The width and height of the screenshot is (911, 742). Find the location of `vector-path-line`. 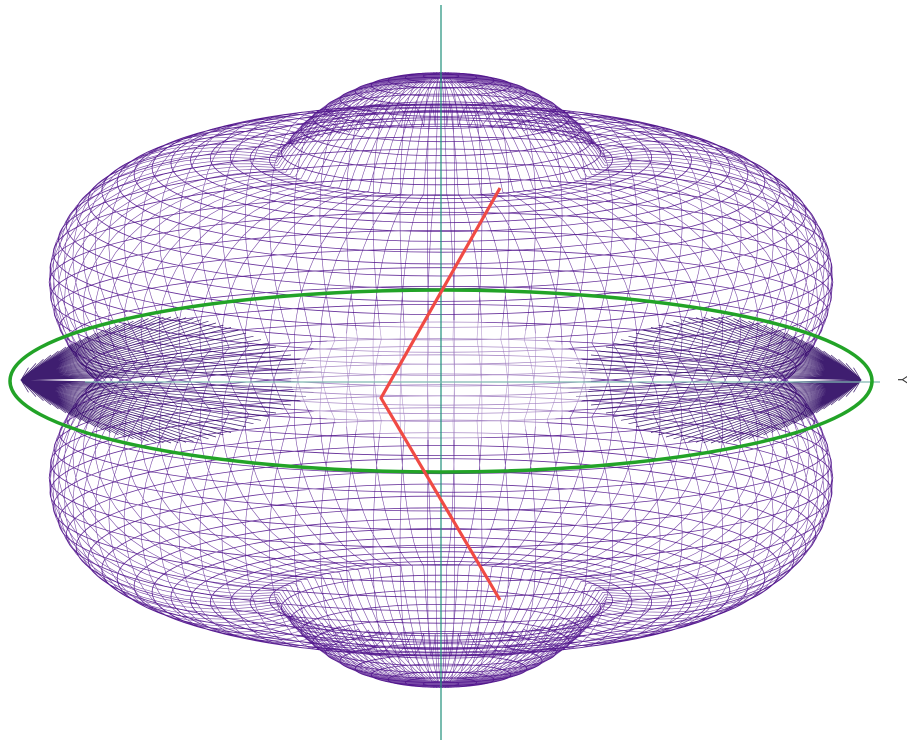

vector-path-line is located at coordinates (440, 394).